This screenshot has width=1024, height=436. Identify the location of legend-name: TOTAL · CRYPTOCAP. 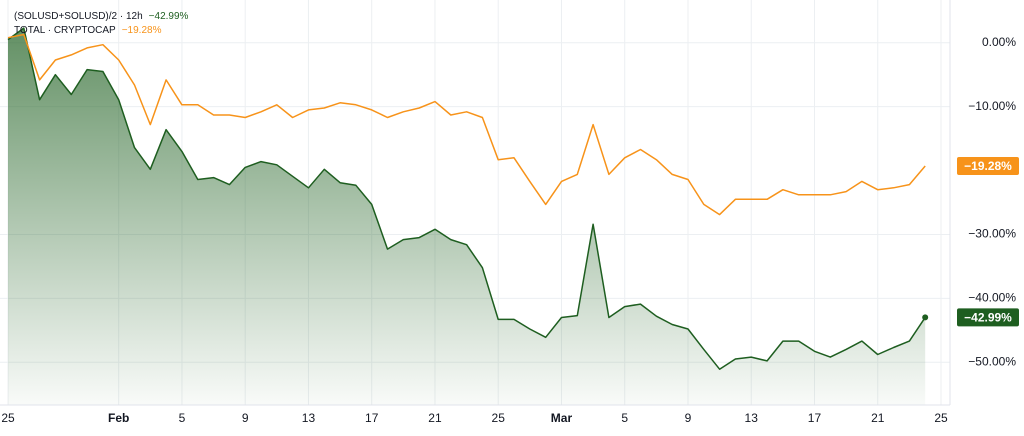
(65, 30).